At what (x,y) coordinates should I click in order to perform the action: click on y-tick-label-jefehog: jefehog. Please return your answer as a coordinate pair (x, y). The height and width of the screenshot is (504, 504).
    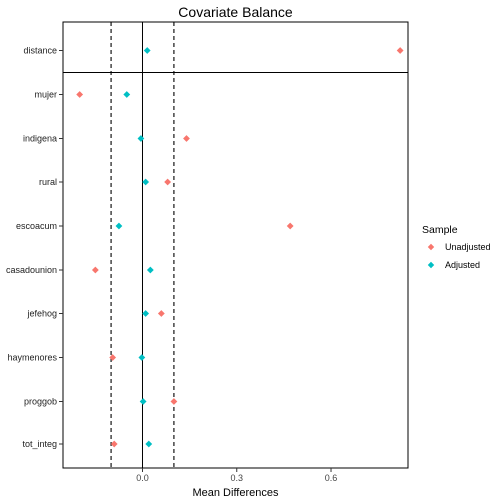
    Looking at the image, I should click on (41, 314).